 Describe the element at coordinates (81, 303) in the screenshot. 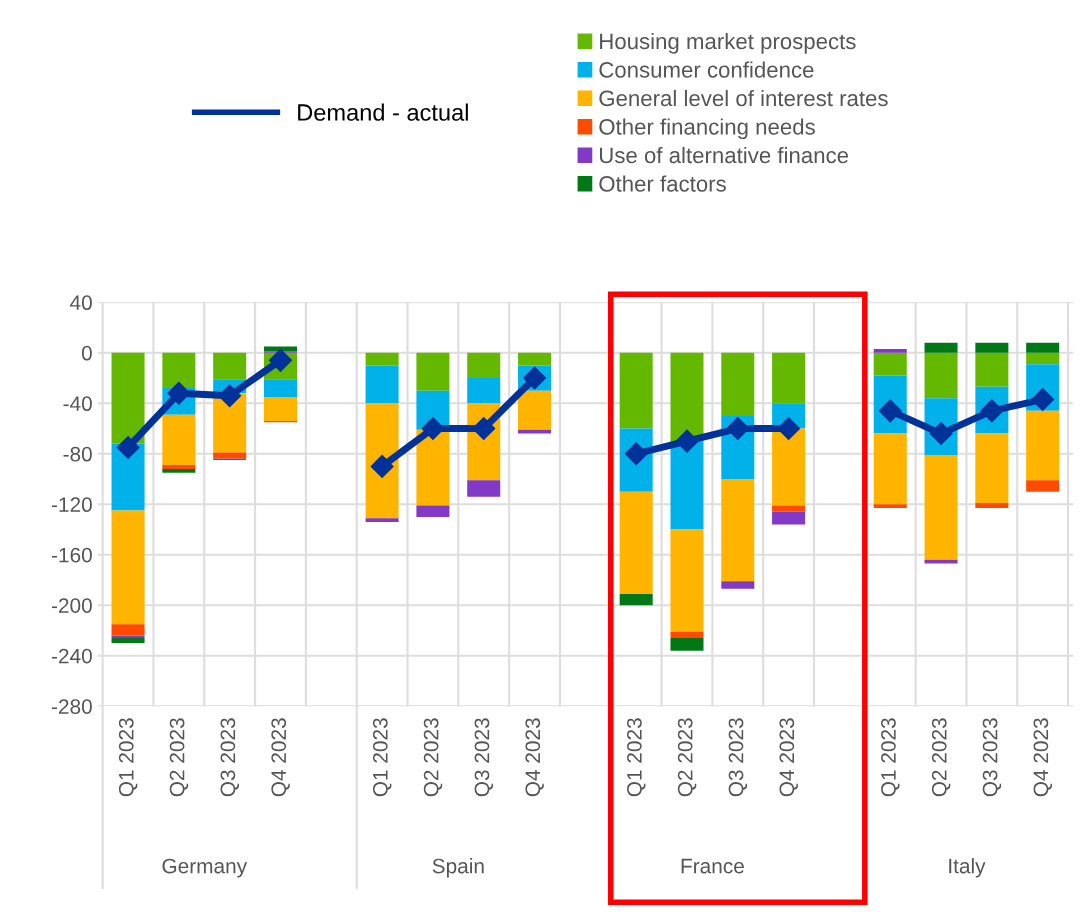

I see `y-tick-label: 40` at that location.